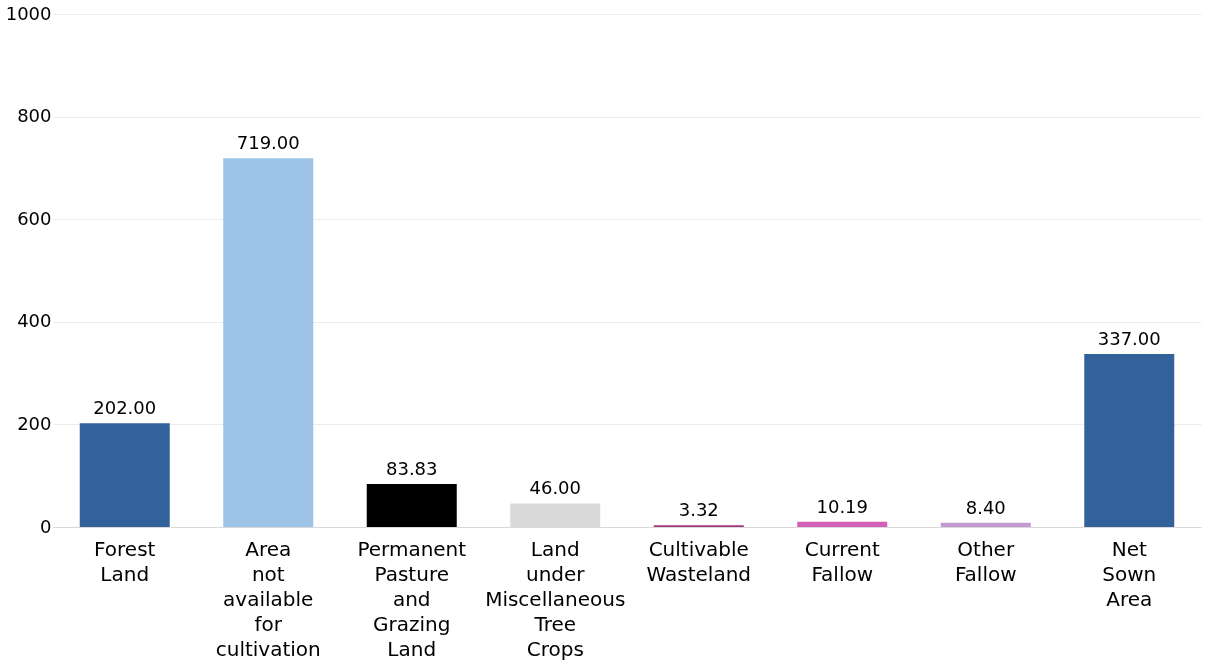  Describe the element at coordinates (268, 598) in the screenshot. I see `x-tick-label: Area not available for cultivation` at that location.